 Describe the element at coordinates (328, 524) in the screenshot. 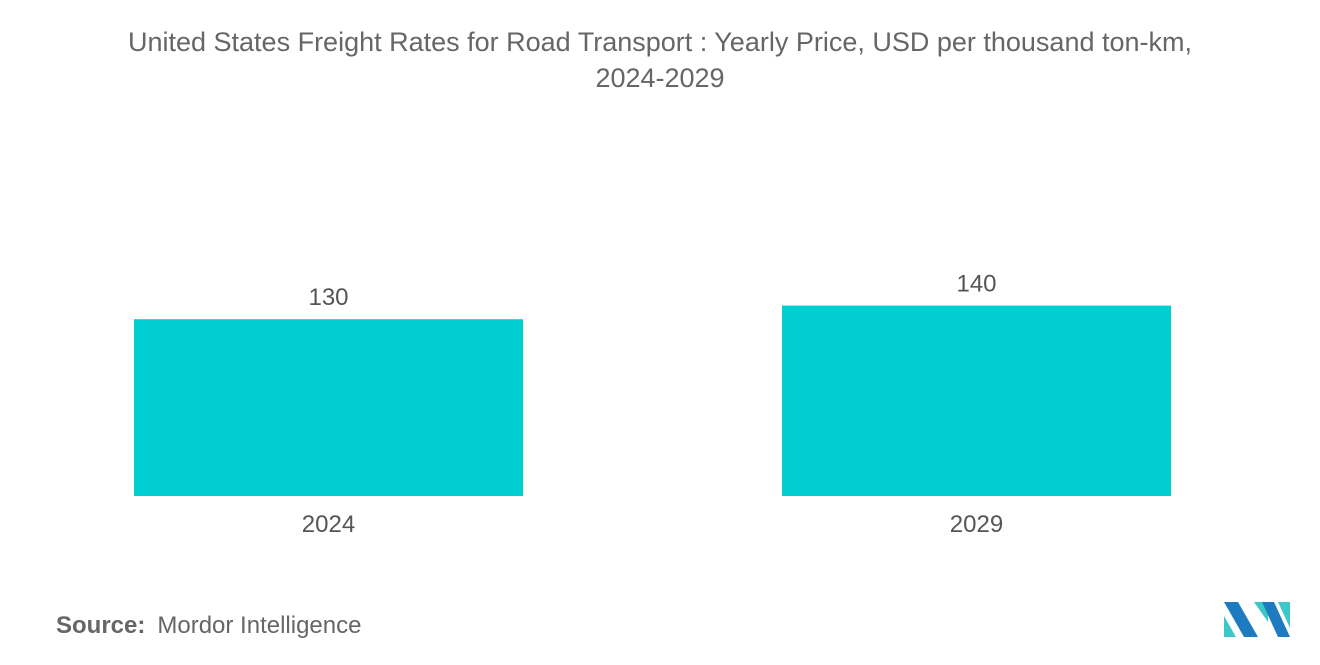

I see `x-tick-label-2024: 2024` at that location.